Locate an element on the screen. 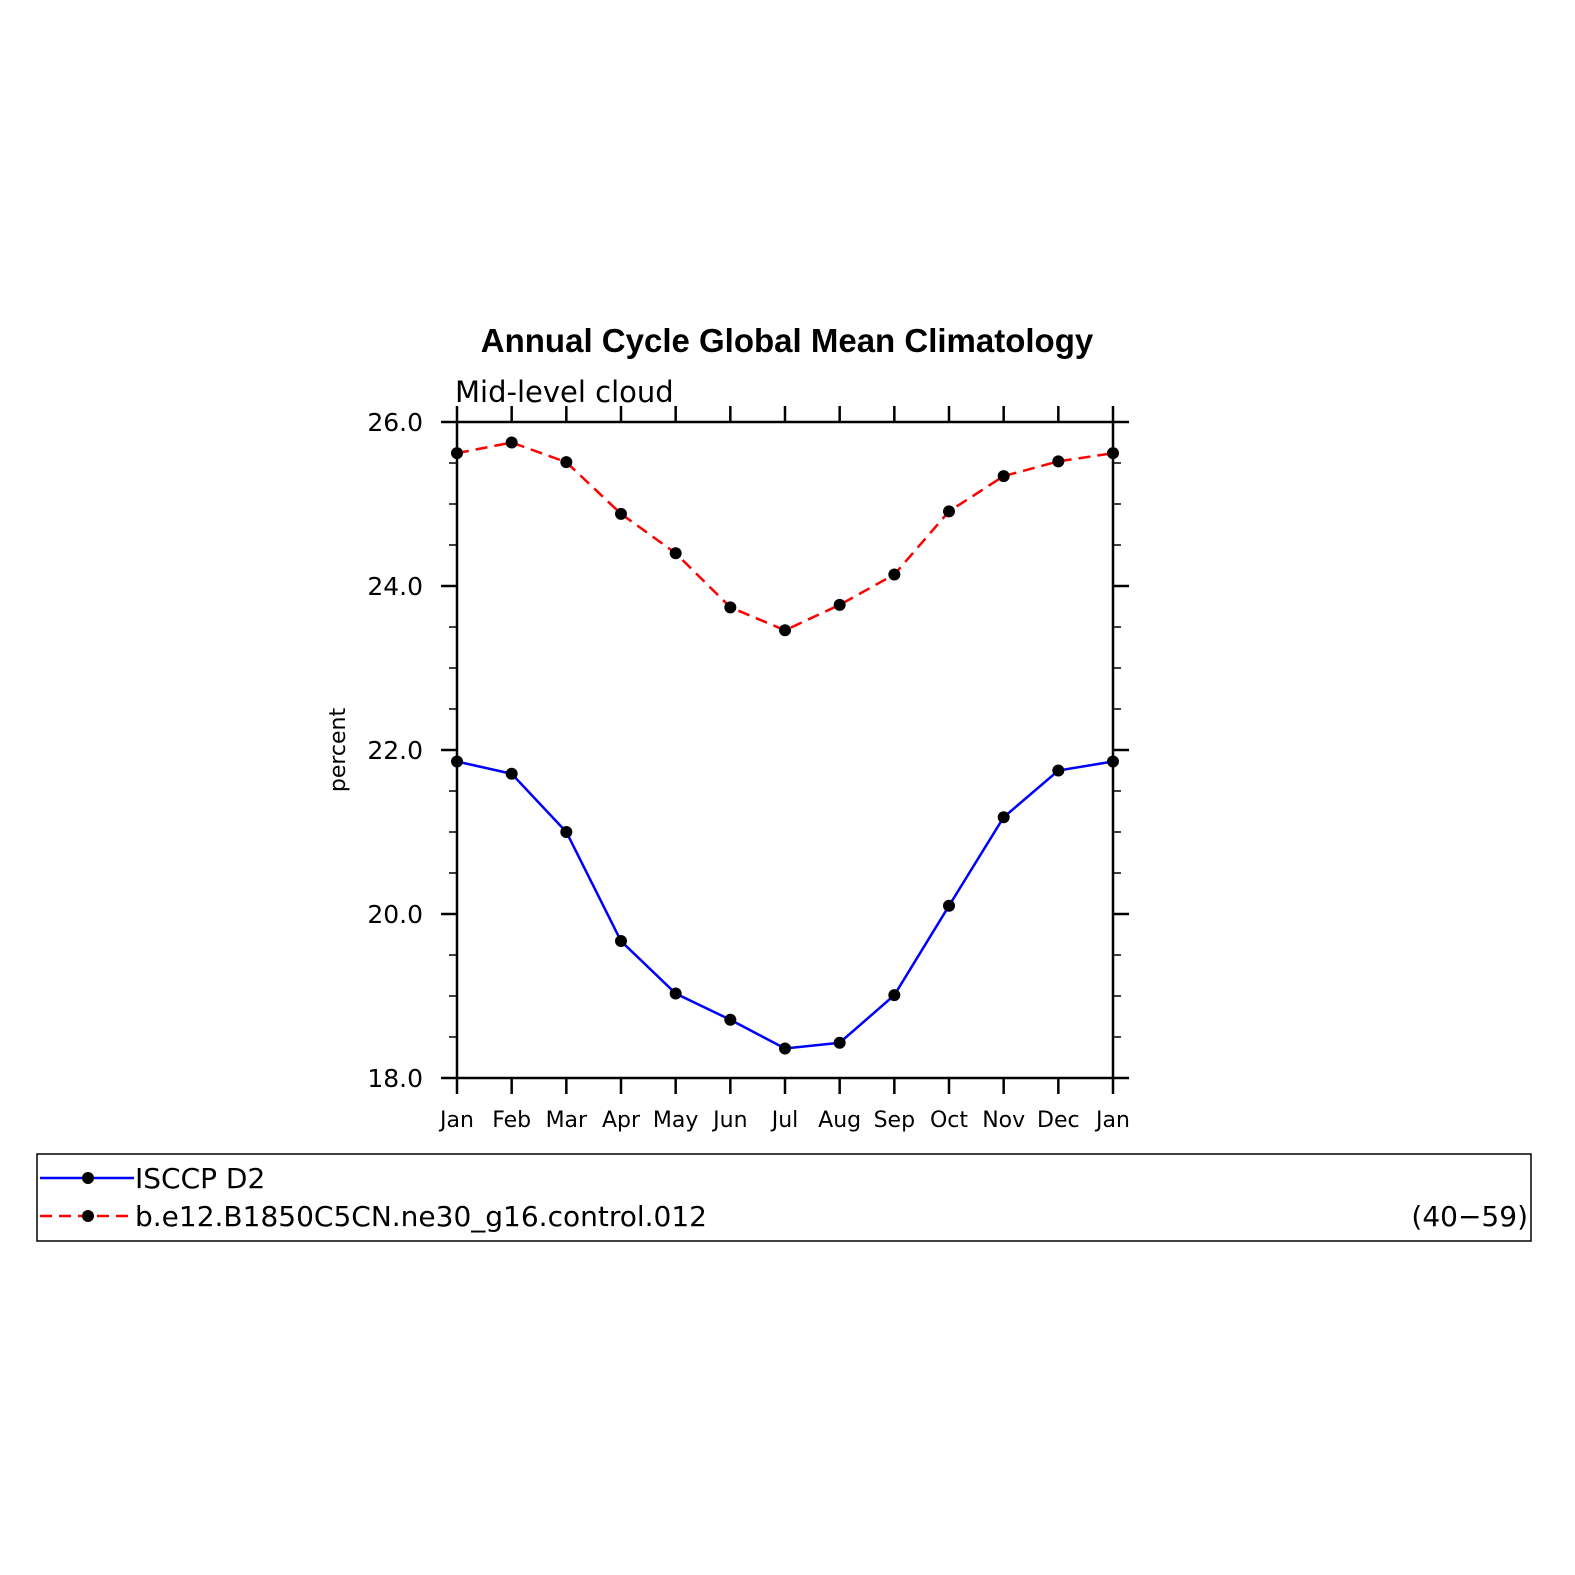 The width and height of the screenshot is (1575, 1575). x-tick-label: Feb is located at coordinates (511, 1120).